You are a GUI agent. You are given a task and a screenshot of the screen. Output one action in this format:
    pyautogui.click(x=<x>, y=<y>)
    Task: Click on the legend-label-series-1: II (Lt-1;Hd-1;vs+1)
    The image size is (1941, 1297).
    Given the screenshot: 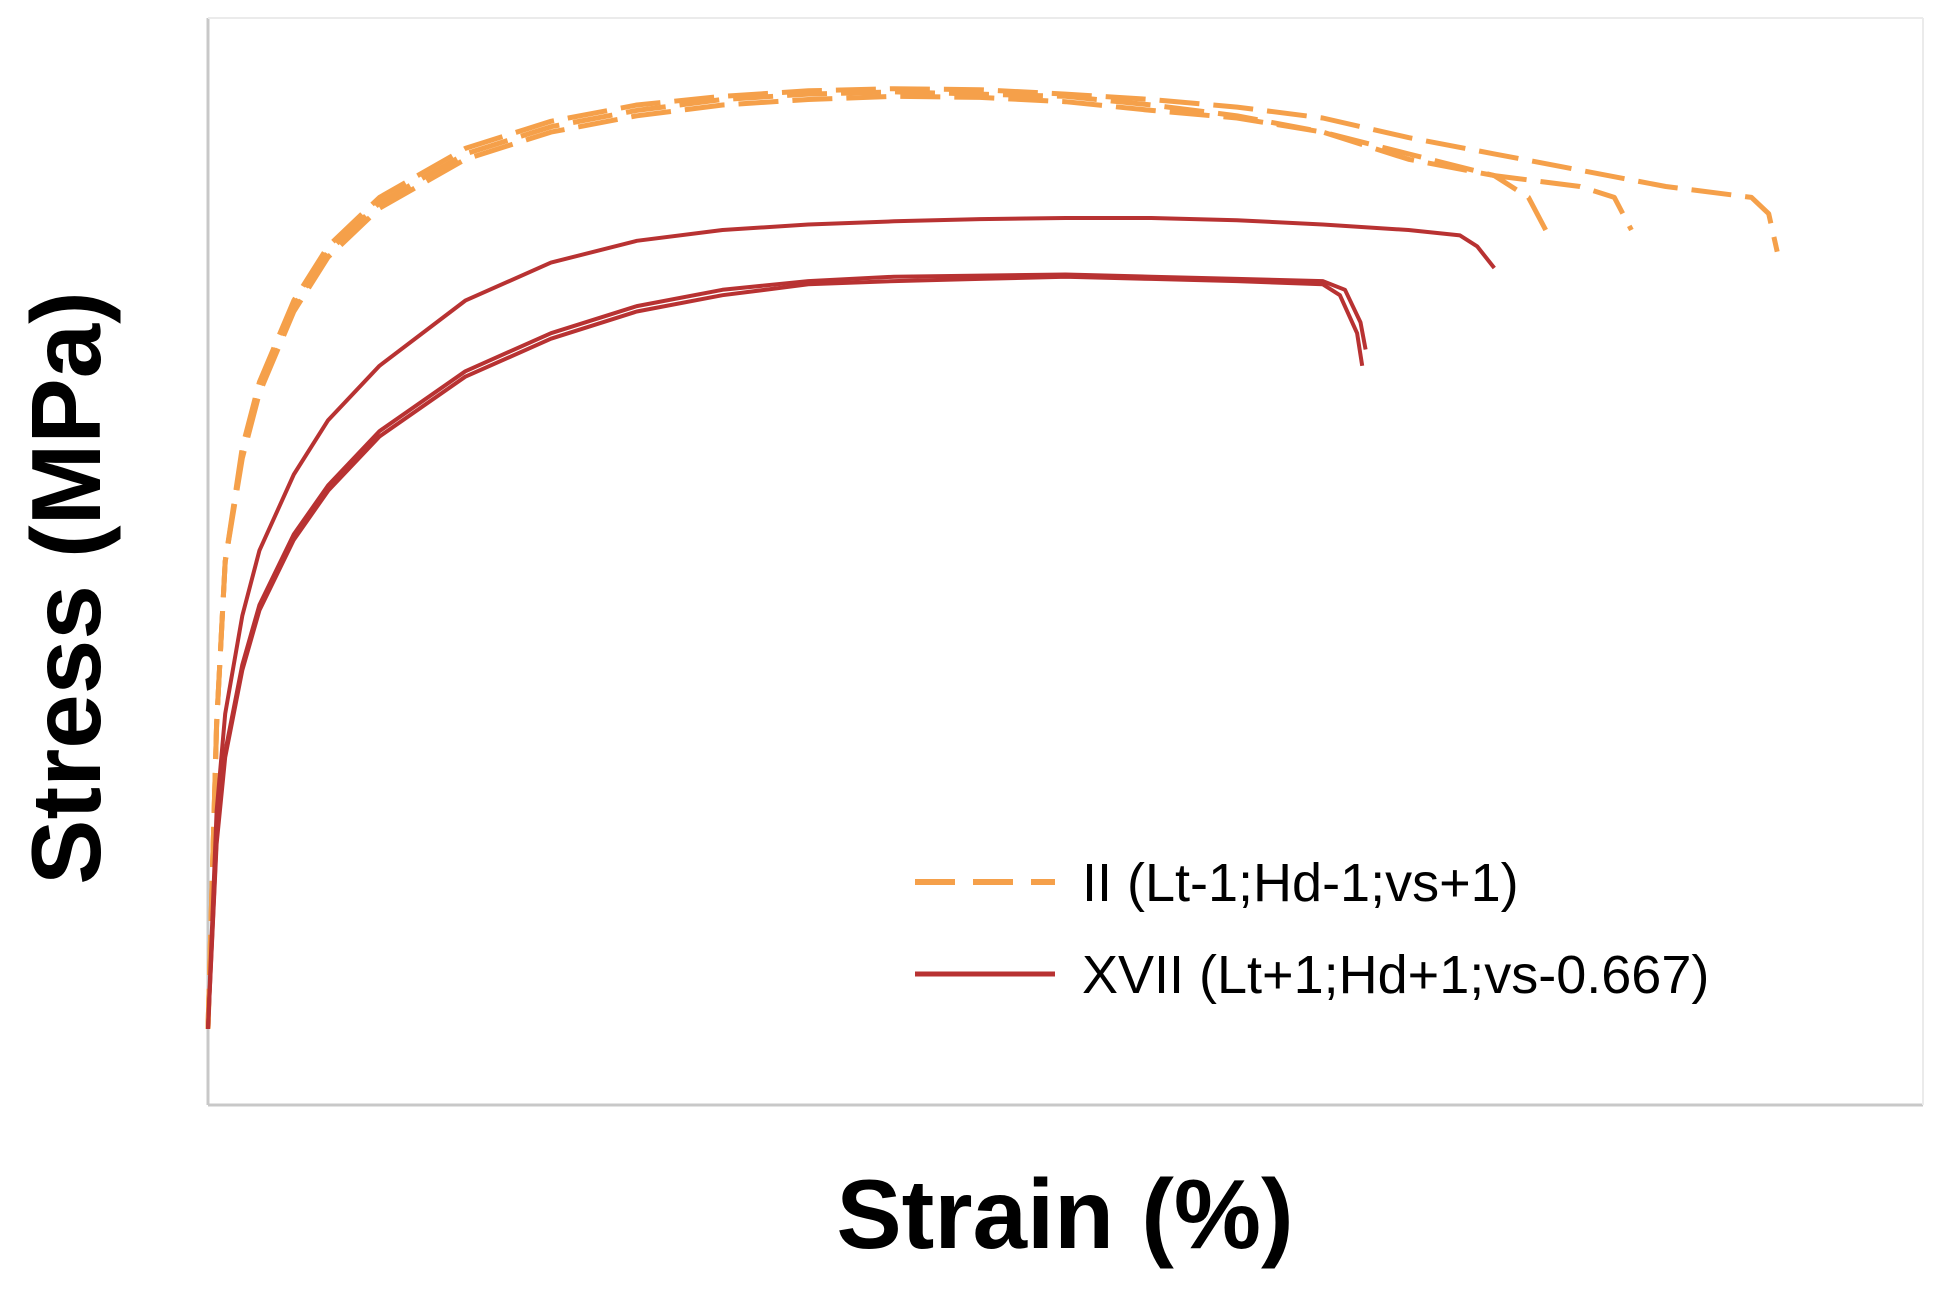 What is the action you would take?
    pyautogui.click(x=1300, y=883)
    